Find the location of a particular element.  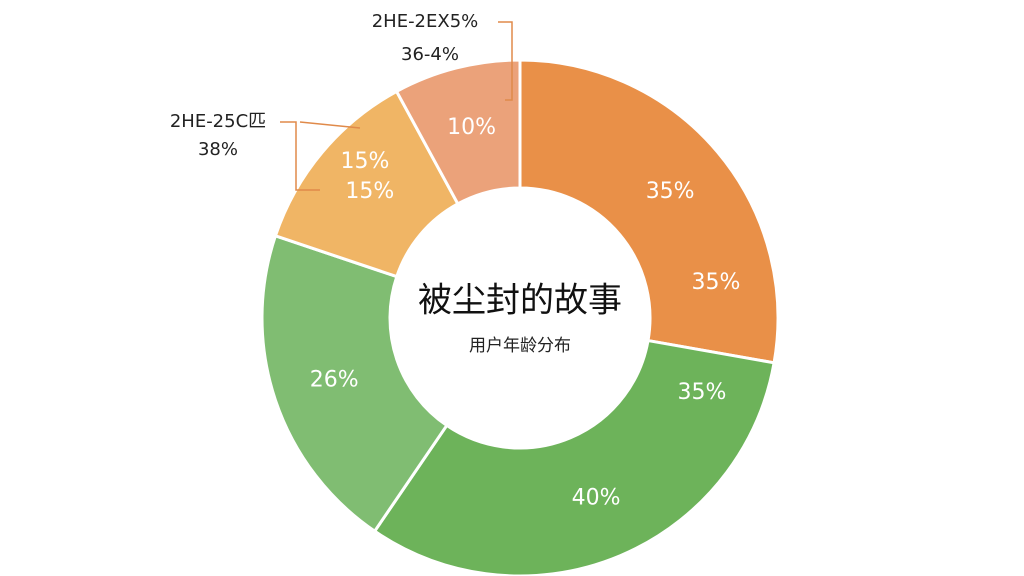

value-label: 26% is located at coordinates (334, 379).